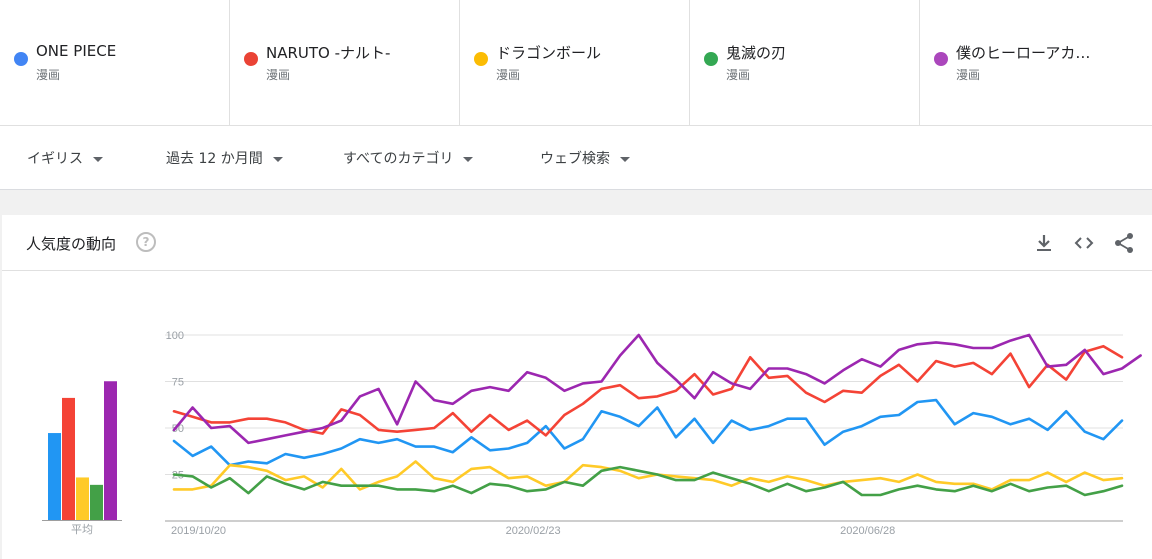  I want to click on region-label: イギリス, so click(55, 159).